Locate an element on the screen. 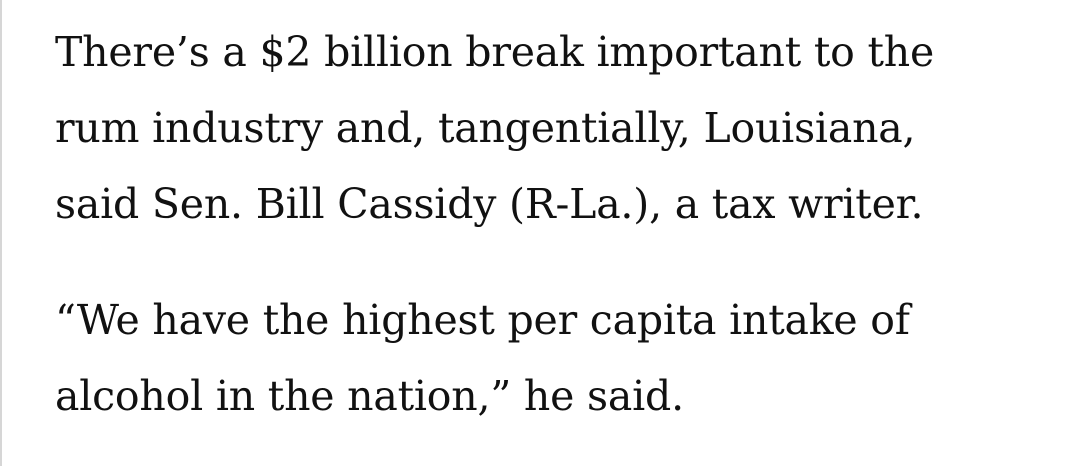 This screenshot has width=1078, height=466. paragraph-line: alcohol in the nation,” he said. is located at coordinates (369, 396).